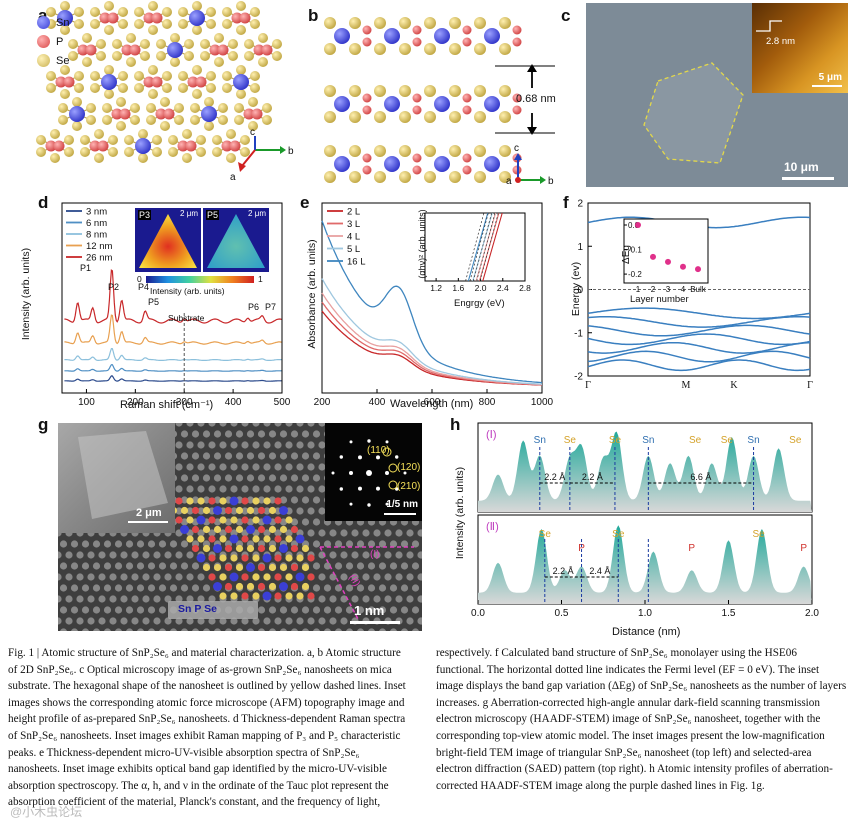 Image resolution: width=855 pixels, height=824 pixels. I want to click on axis-a-arrow, so click(242, 167).